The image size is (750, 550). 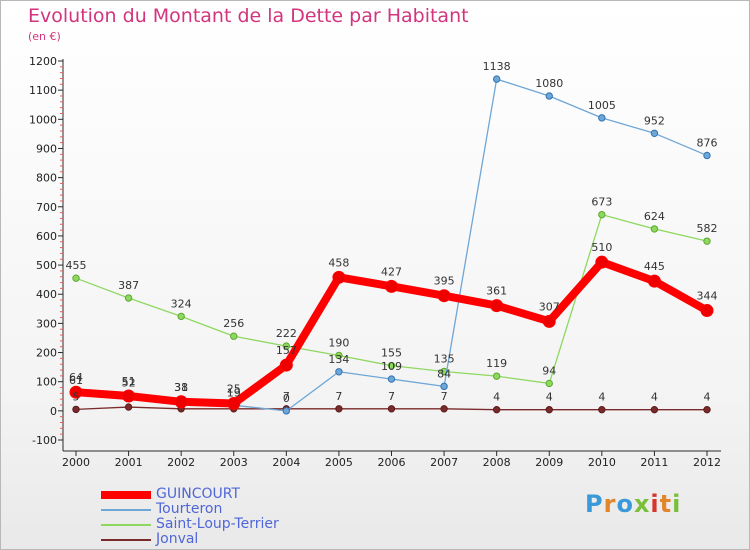 What do you see at coordinates (654, 462) in the screenshot?
I see `x-tick-label: 2011` at bounding box center [654, 462].